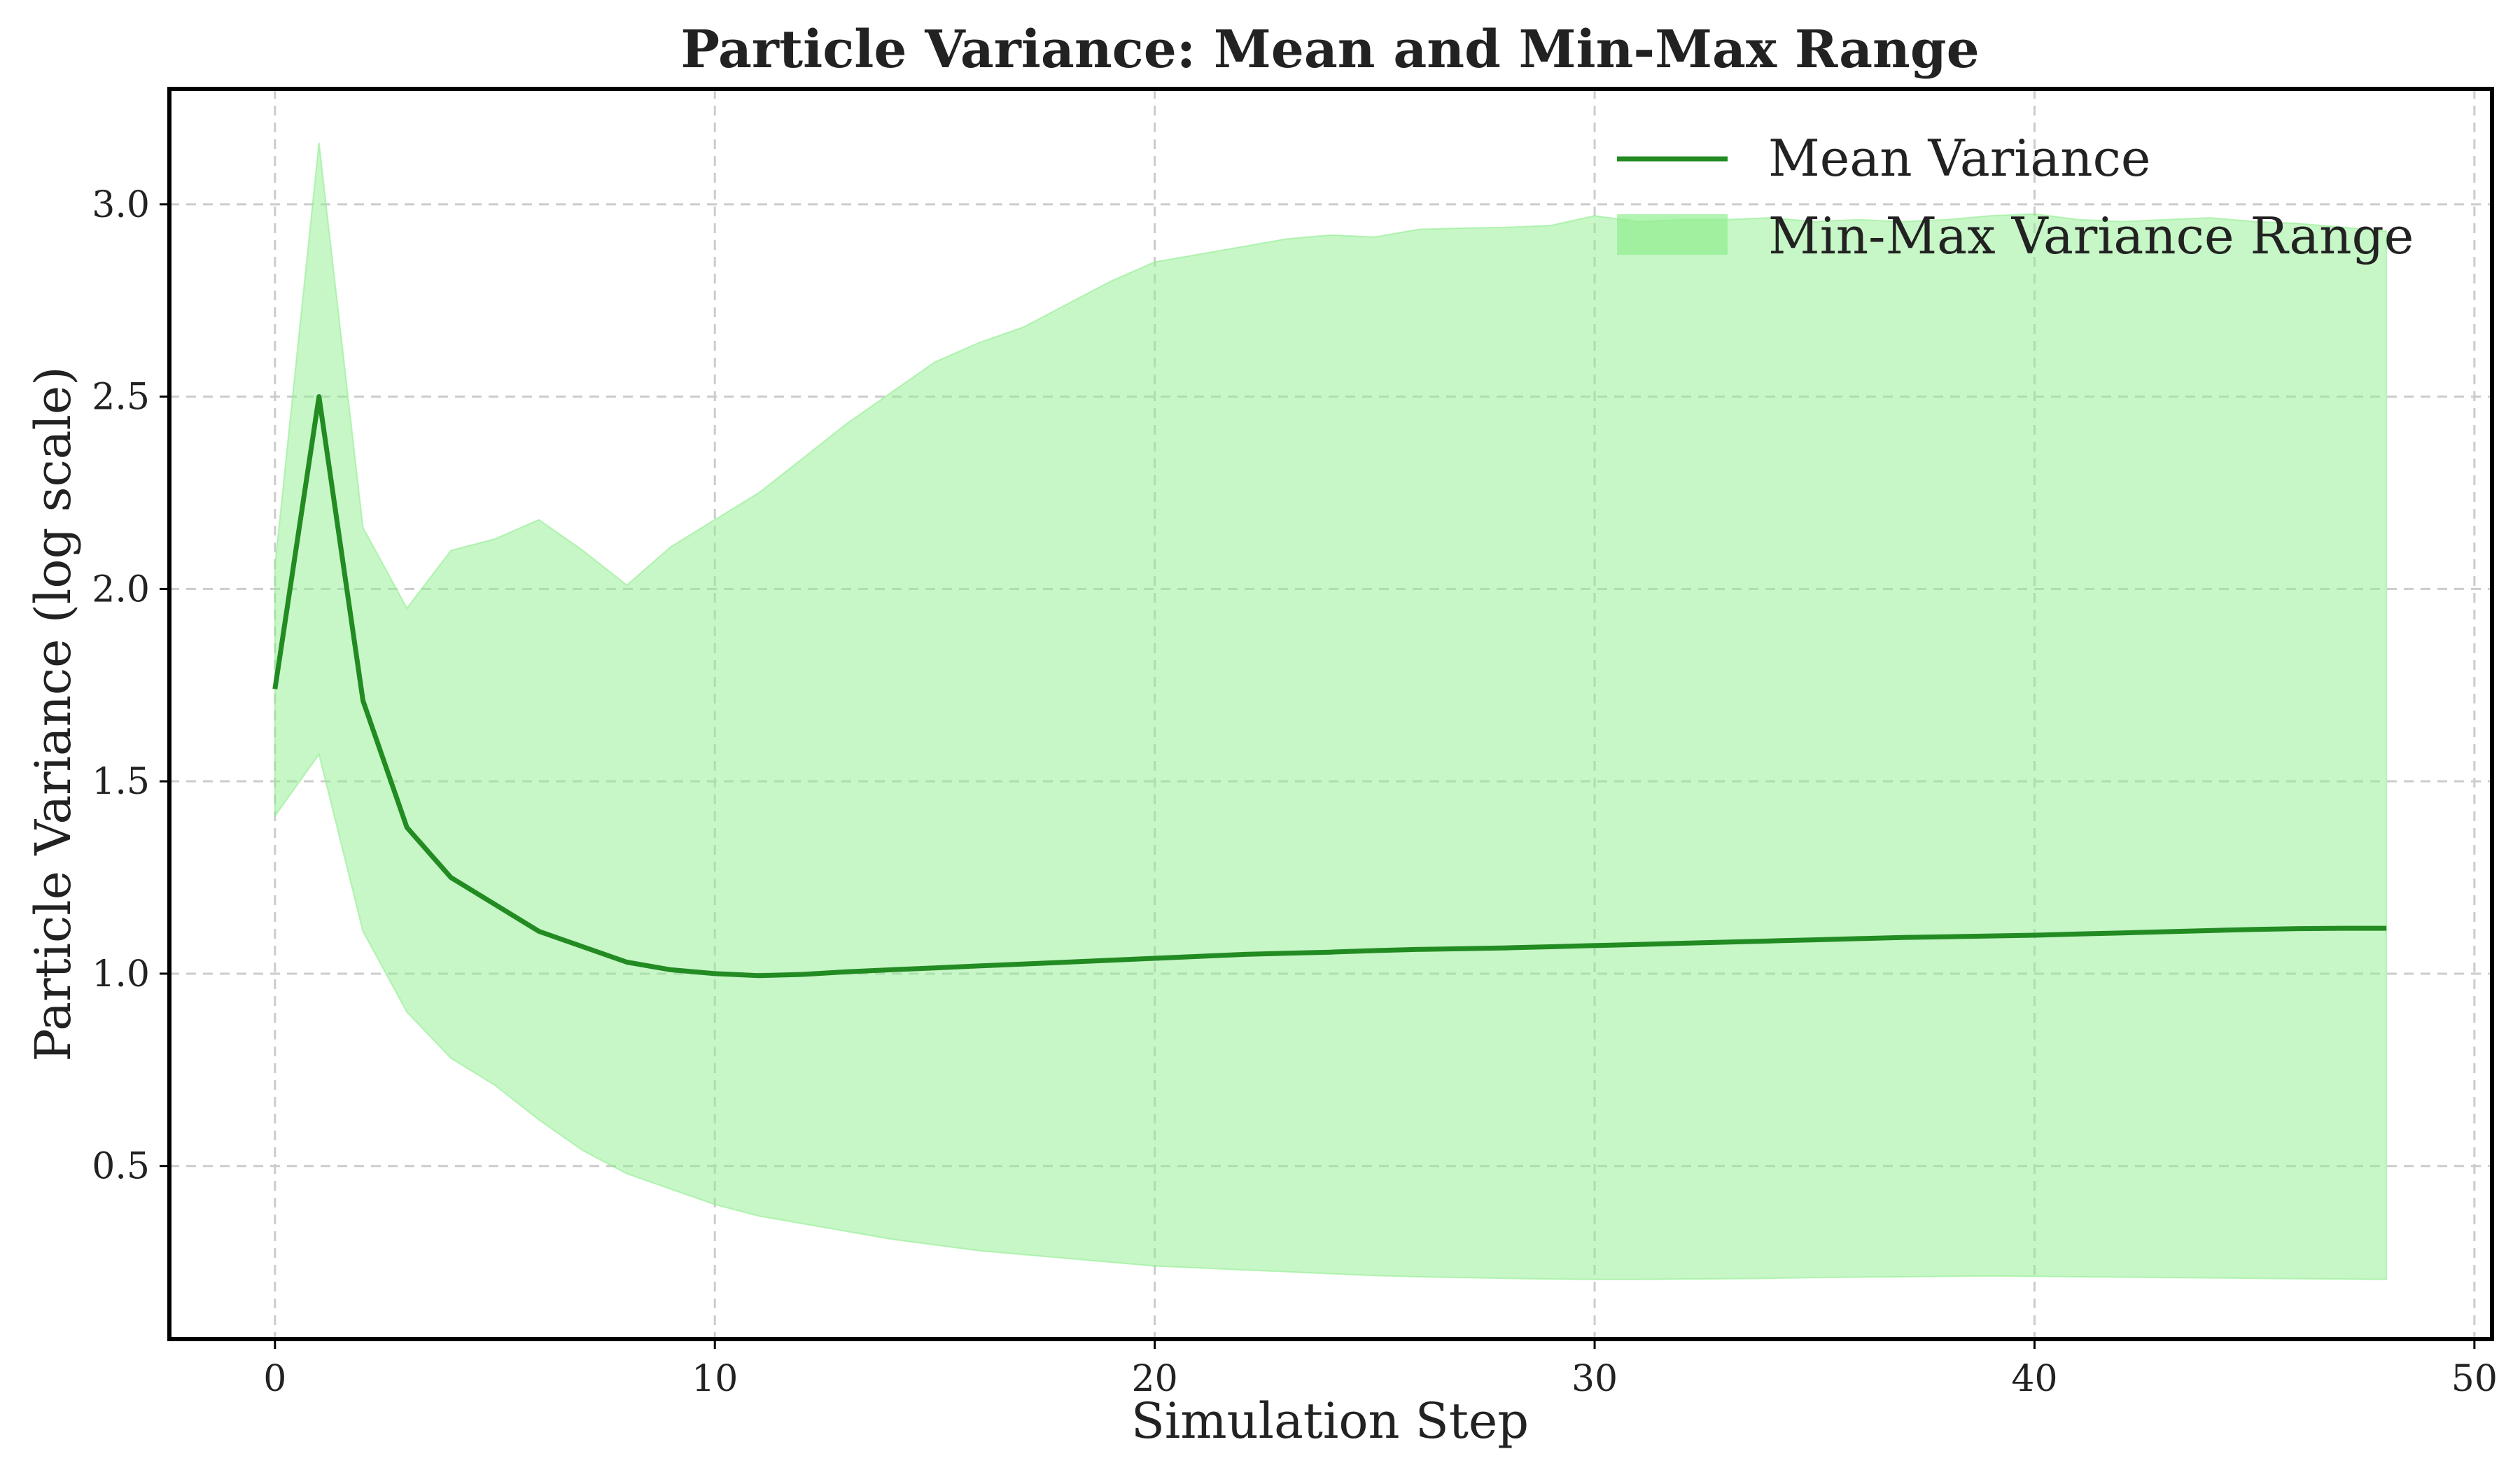 The width and height of the screenshot is (2520, 1470). What do you see at coordinates (121, 205) in the screenshot?
I see `y-tick-label: 3.0` at bounding box center [121, 205].